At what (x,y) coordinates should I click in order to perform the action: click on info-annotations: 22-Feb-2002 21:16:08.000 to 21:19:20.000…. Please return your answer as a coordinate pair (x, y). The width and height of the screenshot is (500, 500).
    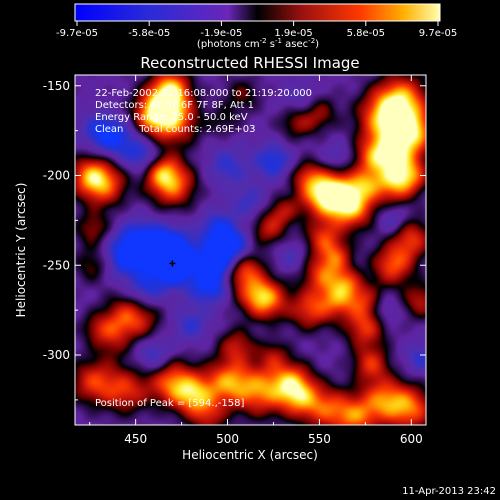
    Looking at the image, I should click on (203, 111).